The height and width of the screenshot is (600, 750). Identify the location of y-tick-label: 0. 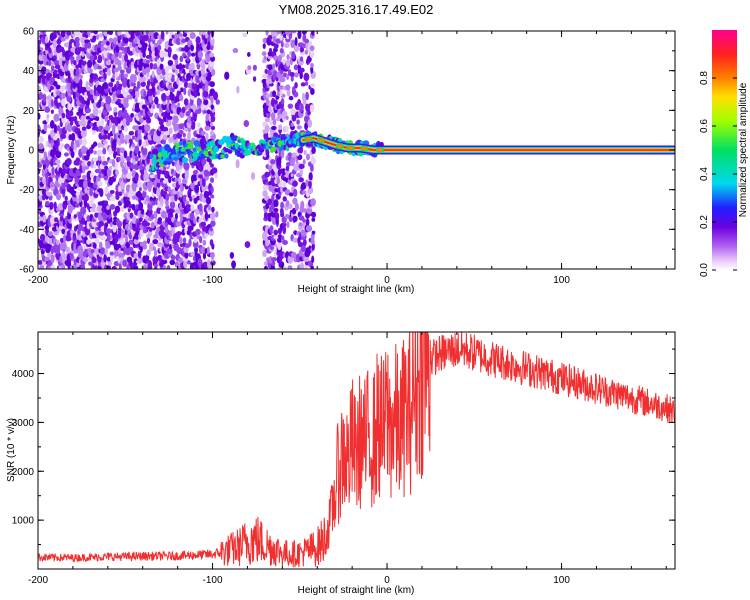
(31, 151).